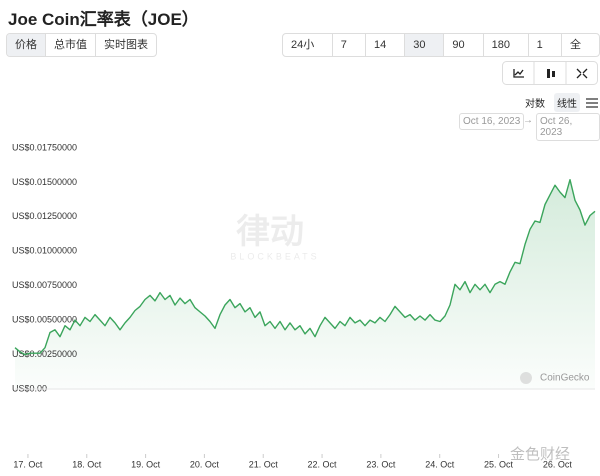 Image resolution: width=600 pixels, height=476 pixels. What do you see at coordinates (492, 121) in the screenshot?
I see `date-from: Oct 16, 2023` at bounding box center [492, 121].